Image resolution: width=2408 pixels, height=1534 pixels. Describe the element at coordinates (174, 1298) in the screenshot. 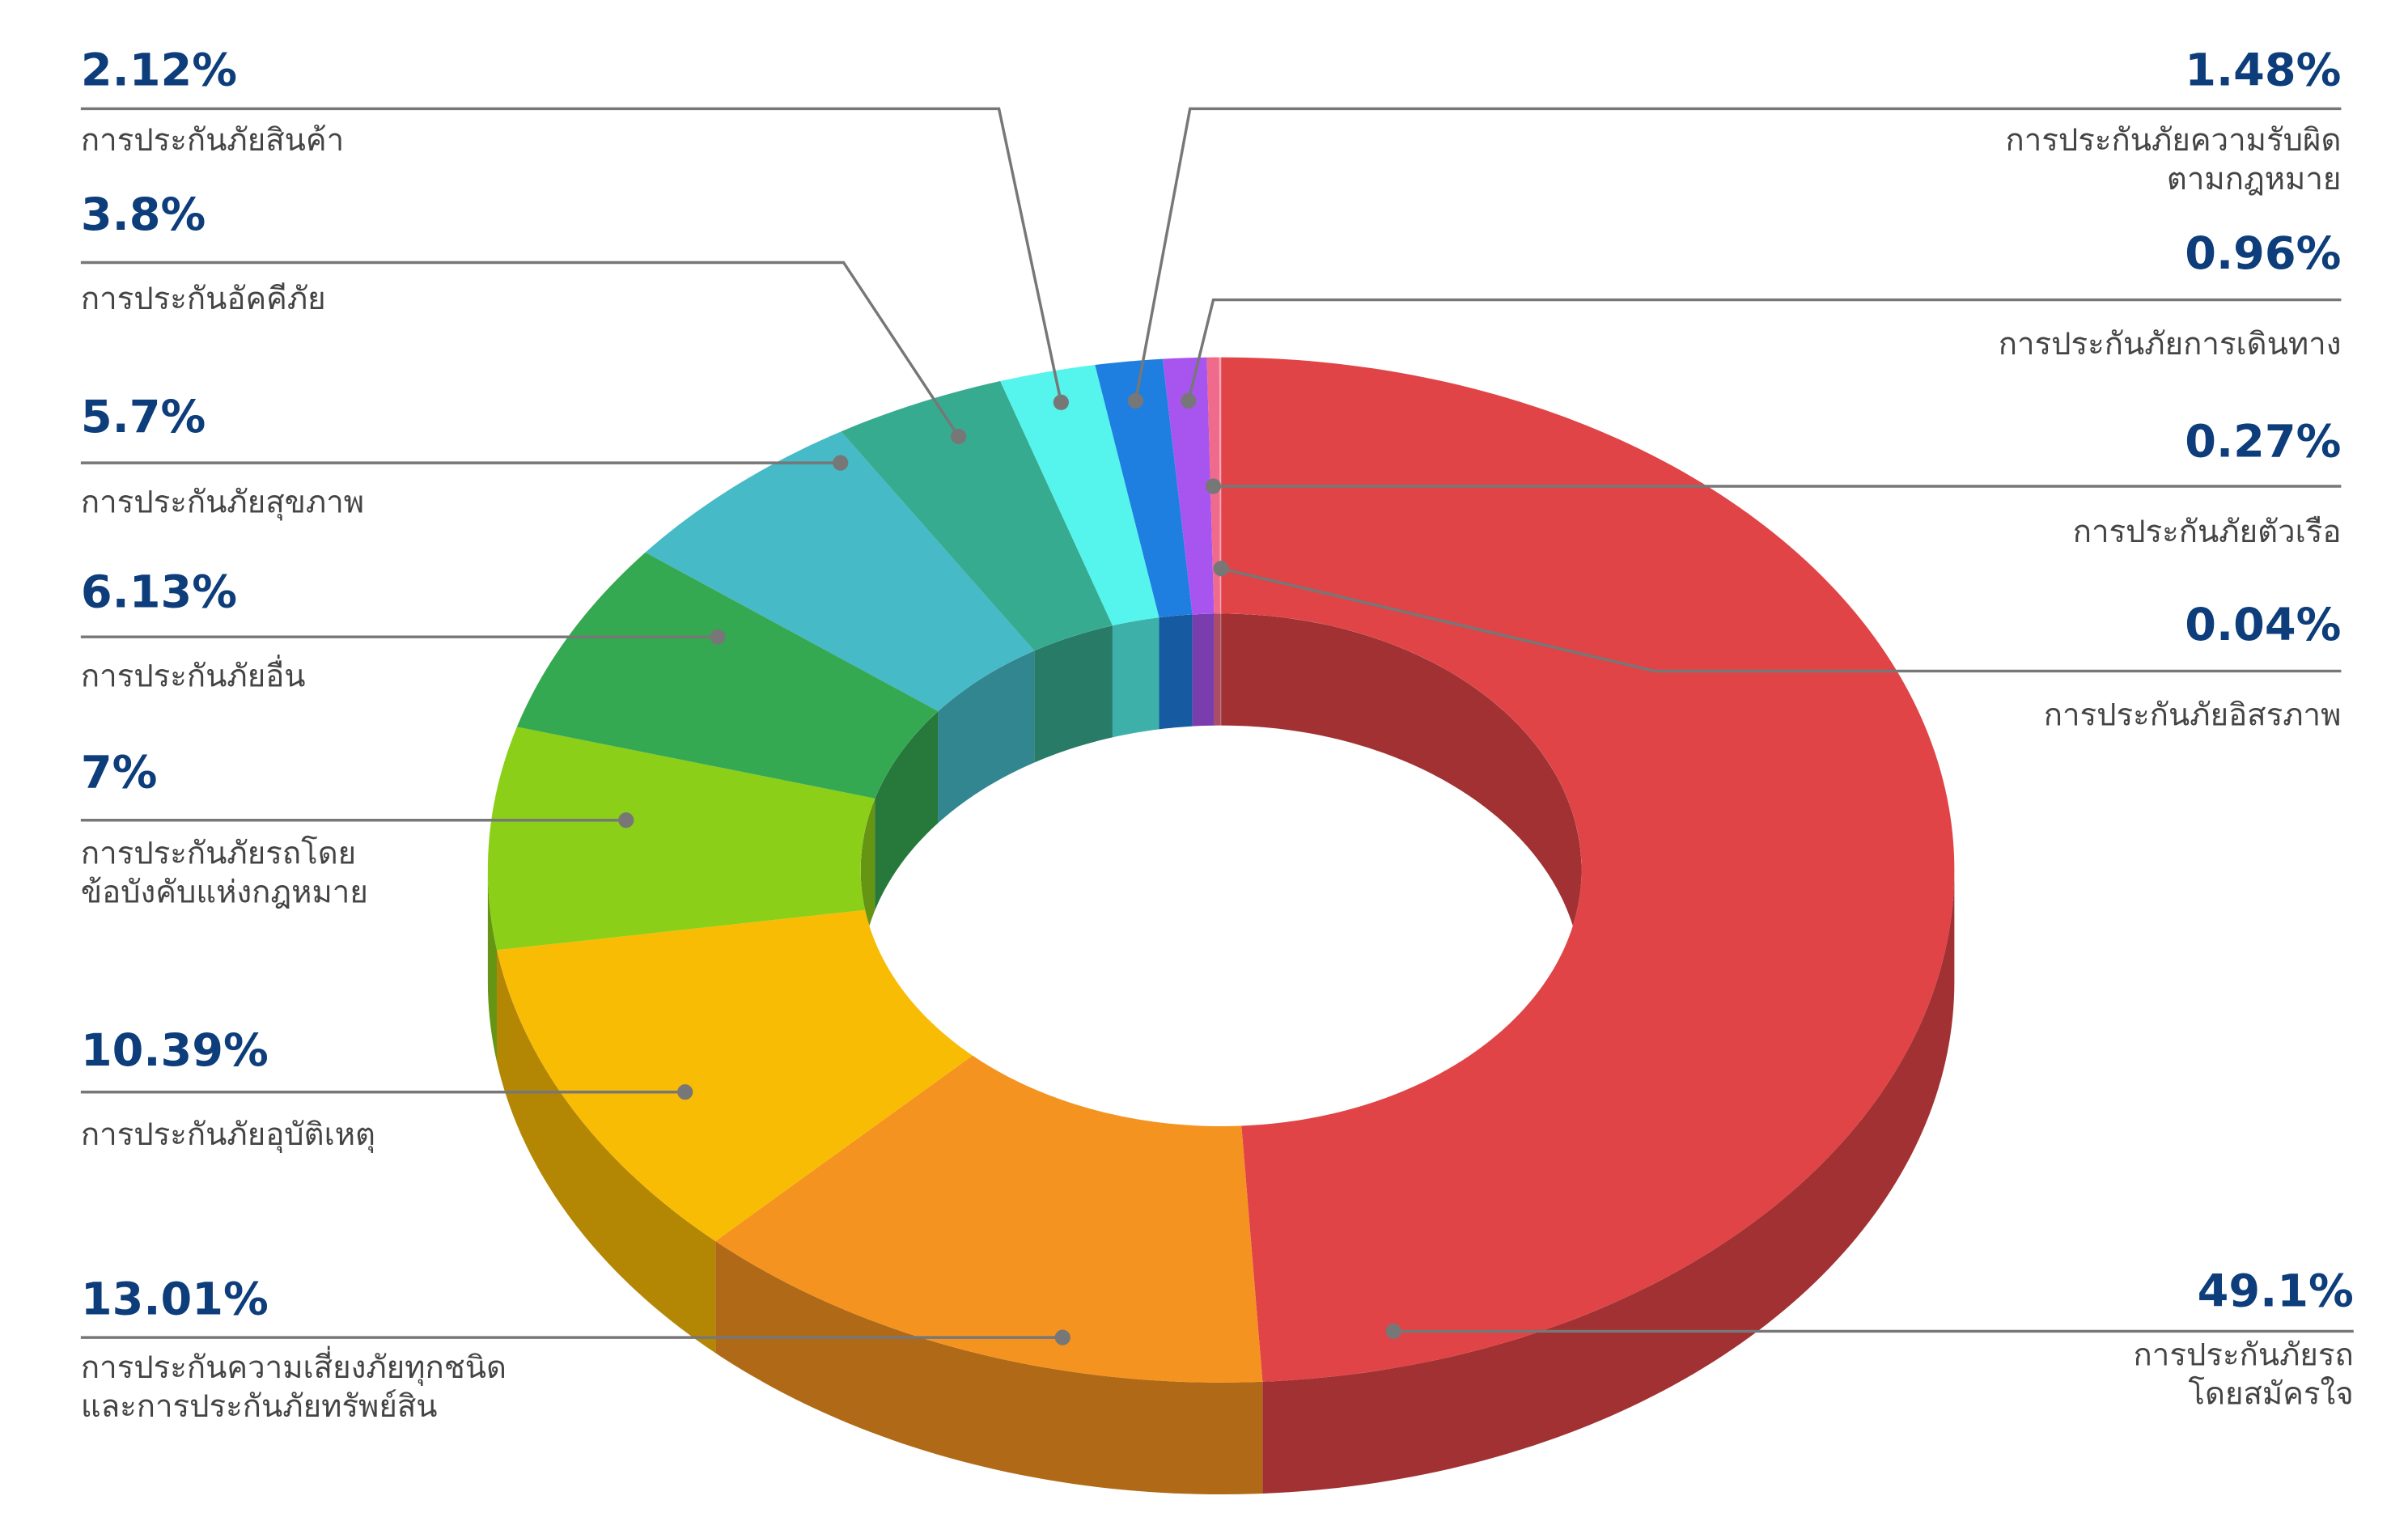

I see `value-label: 13.01%` at that location.